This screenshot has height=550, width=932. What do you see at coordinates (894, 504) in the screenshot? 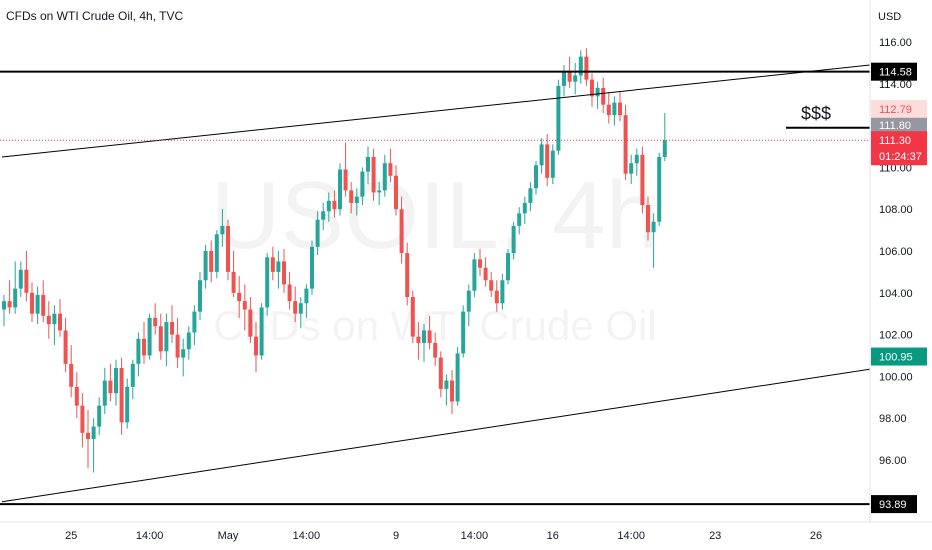
I see `level-price-tag` at bounding box center [894, 504].